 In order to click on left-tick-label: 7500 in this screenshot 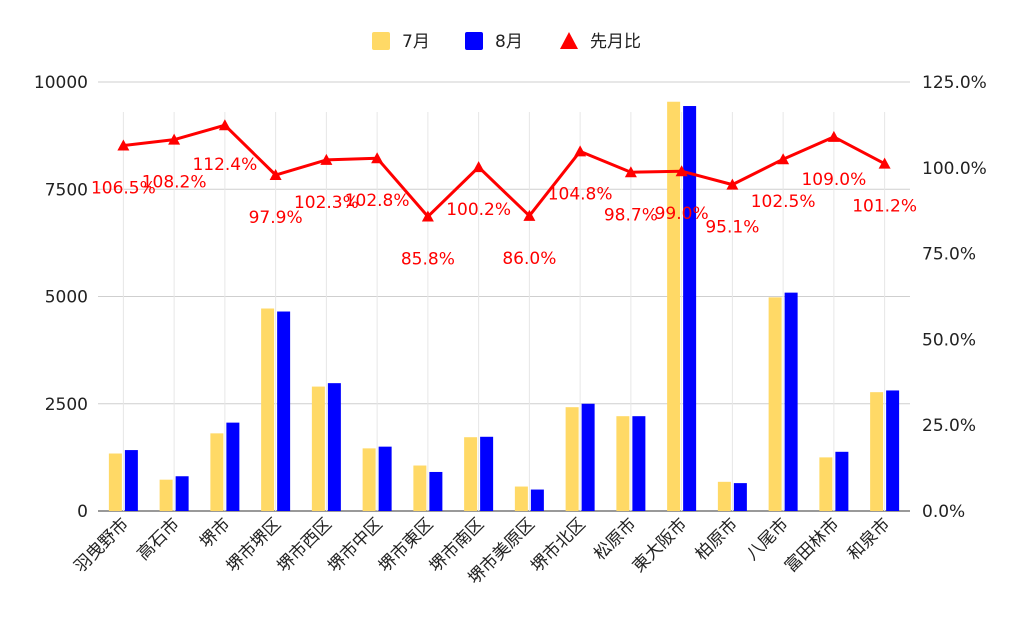, I will do `click(66, 190)`.